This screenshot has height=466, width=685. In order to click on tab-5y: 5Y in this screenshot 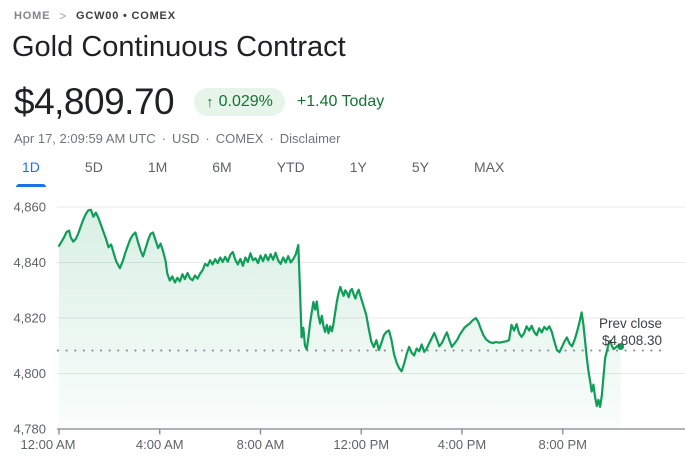, I will do `click(420, 171)`.